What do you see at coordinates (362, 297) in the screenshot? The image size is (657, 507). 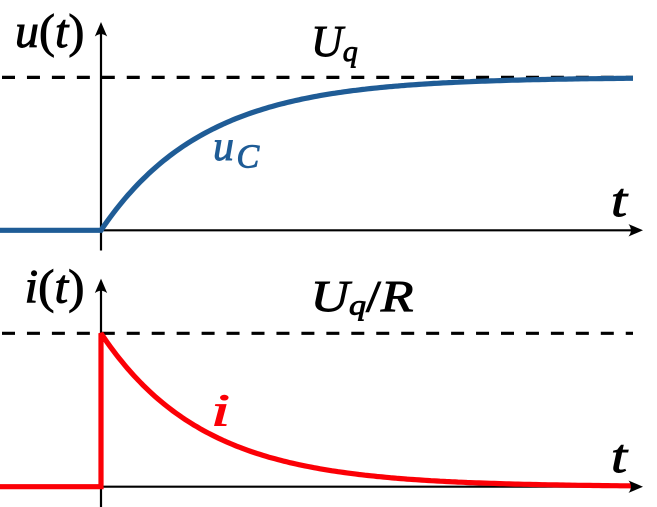 I see `svg-text: Uq/R` at bounding box center [362, 297].